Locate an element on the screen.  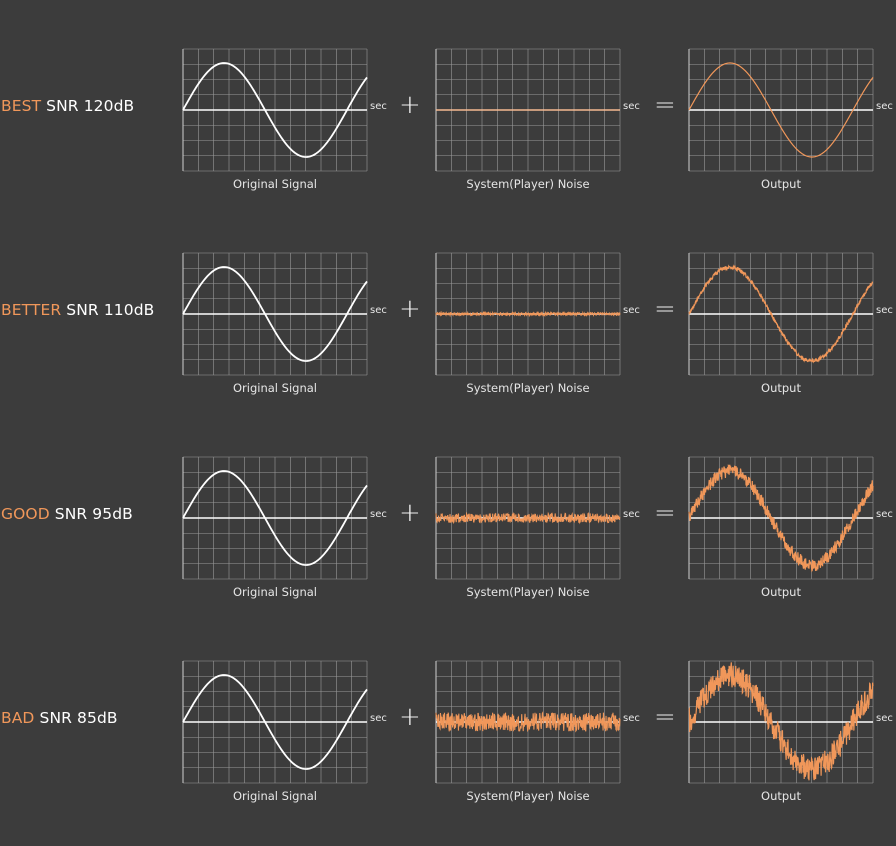
quality-grade: BETTER is located at coordinates (31, 310).